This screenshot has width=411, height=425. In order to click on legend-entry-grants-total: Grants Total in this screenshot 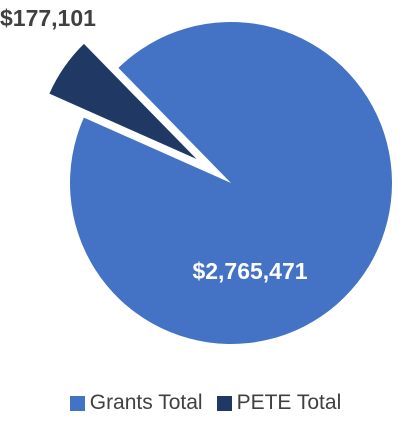, I will do `click(136, 403)`.